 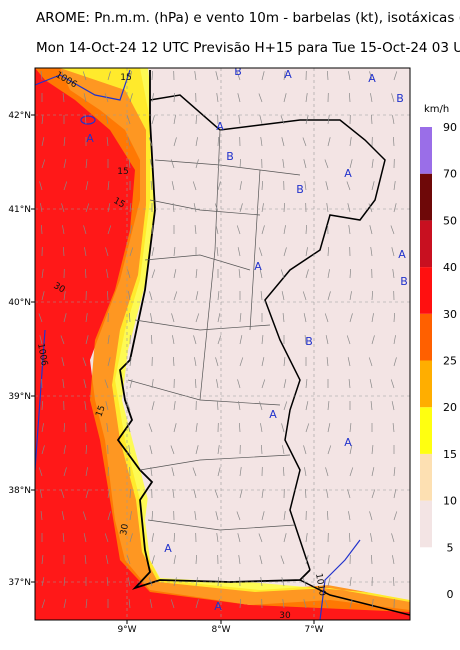 I want to click on pressure-center: B, so click(x=400, y=98).